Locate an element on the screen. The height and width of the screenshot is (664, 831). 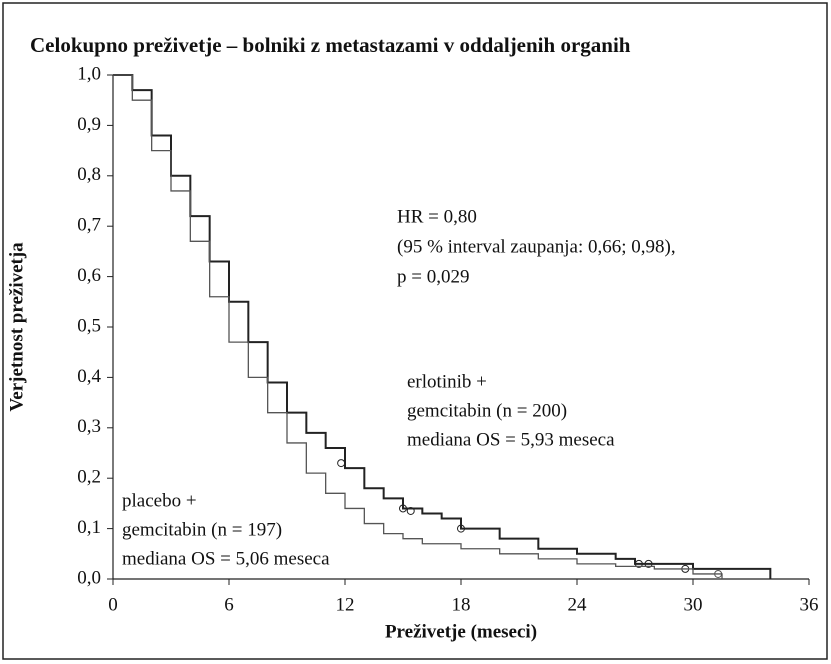
annotation: (95 % interval zaupanja: 0,66; 0,98), is located at coordinates (536, 246).